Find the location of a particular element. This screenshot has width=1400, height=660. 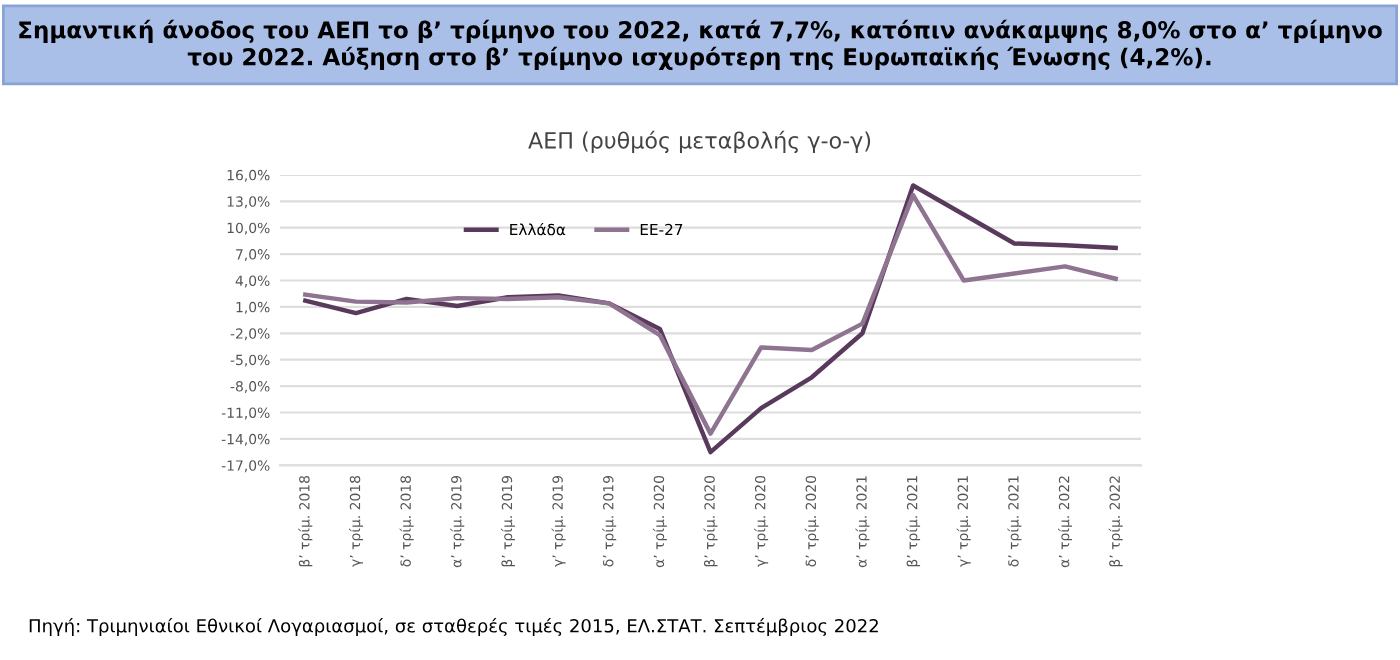

chart-title: Σημαντική άνοδος του ΑΕΠ το β’ τρίμηνο του 2022, κατά 7,7%, κατόπιν ανάκαμψης 8,0% στο α’ τρίμηνο του 2022. Αύξηση στο β’ τρίμηνο ισχυρότερη της Ευρωπαϊκής Ένωσης (4,2%). is located at coordinates (700, 44).